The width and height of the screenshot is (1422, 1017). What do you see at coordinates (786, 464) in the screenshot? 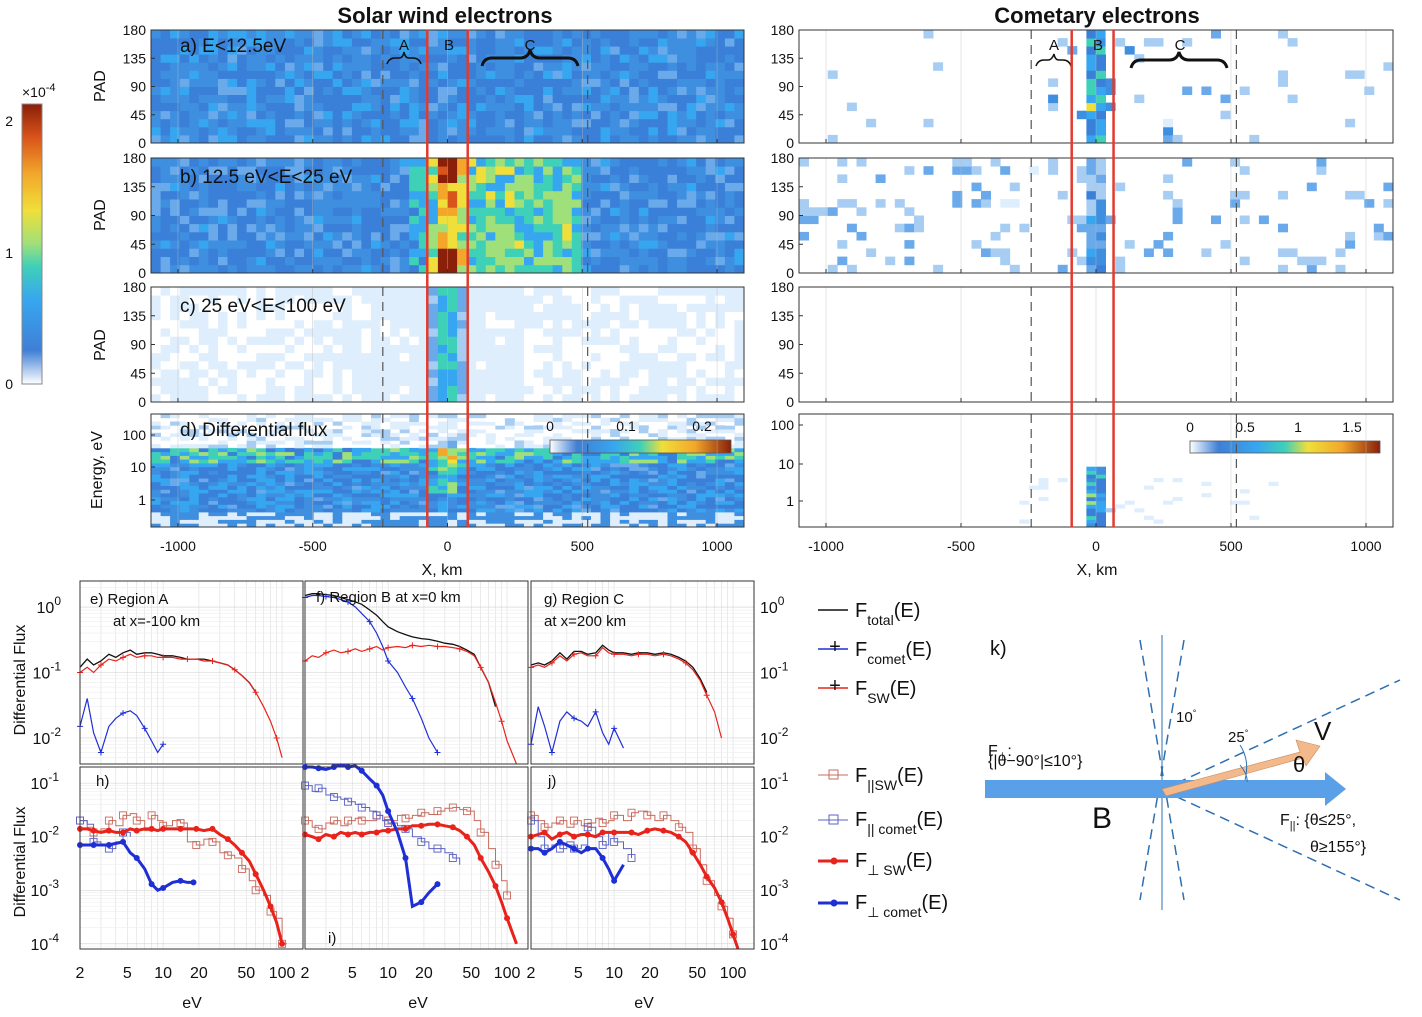
I see `energy-tick-label: 10` at bounding box center [786, 464].